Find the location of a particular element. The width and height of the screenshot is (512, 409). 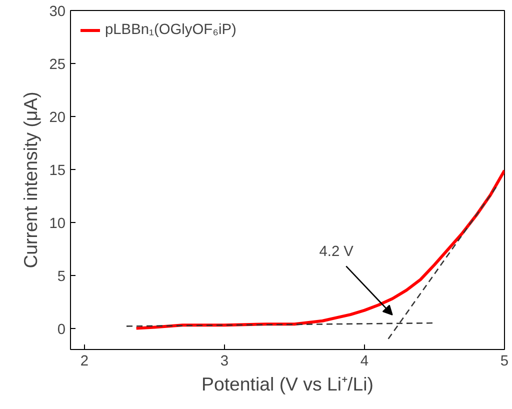

y-tick-label: 30 is located at coordinates (57, 12).